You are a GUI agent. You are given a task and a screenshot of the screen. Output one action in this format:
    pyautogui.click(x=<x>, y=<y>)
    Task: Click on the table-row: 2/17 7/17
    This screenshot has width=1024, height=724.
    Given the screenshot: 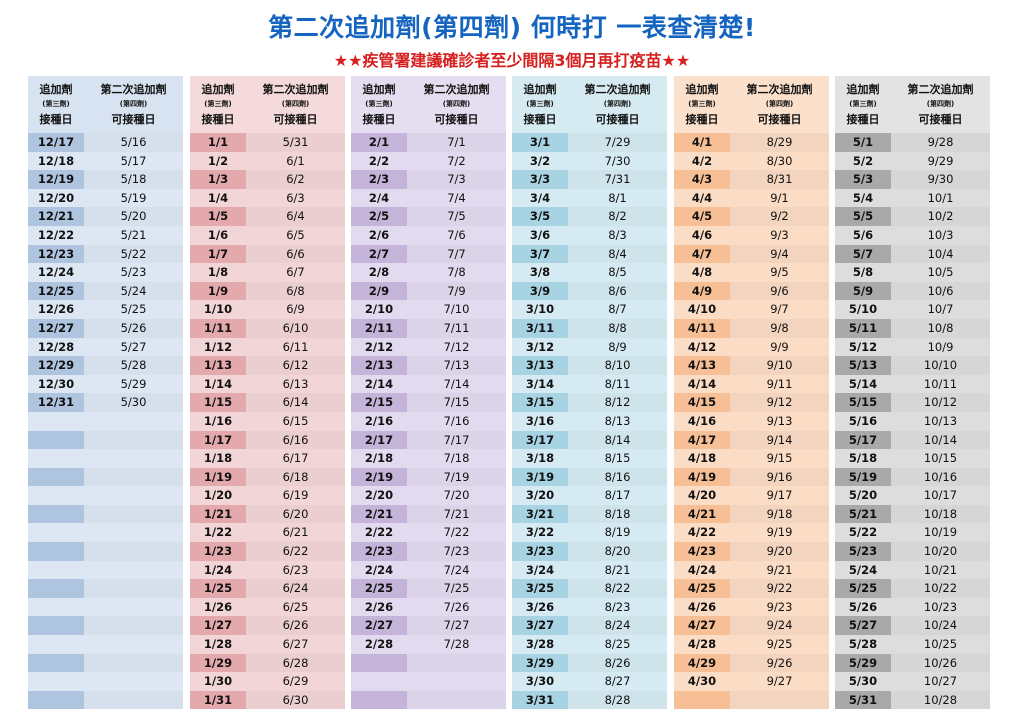 What is the action you would take?
    pyautogui.click(x=428, y=440)
    